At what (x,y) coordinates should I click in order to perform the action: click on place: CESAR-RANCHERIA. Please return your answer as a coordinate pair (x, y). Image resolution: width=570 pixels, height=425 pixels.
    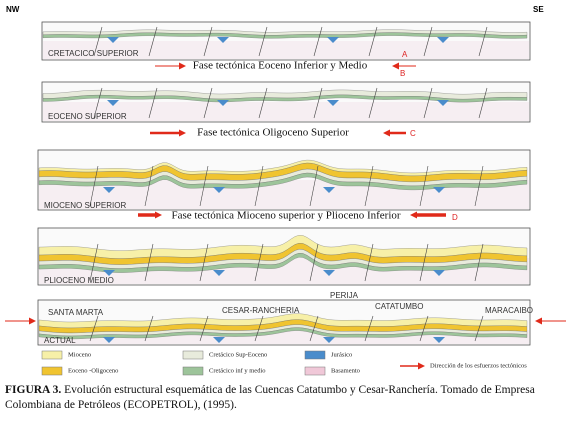
    Looking at the image, I should click on (261, 310).